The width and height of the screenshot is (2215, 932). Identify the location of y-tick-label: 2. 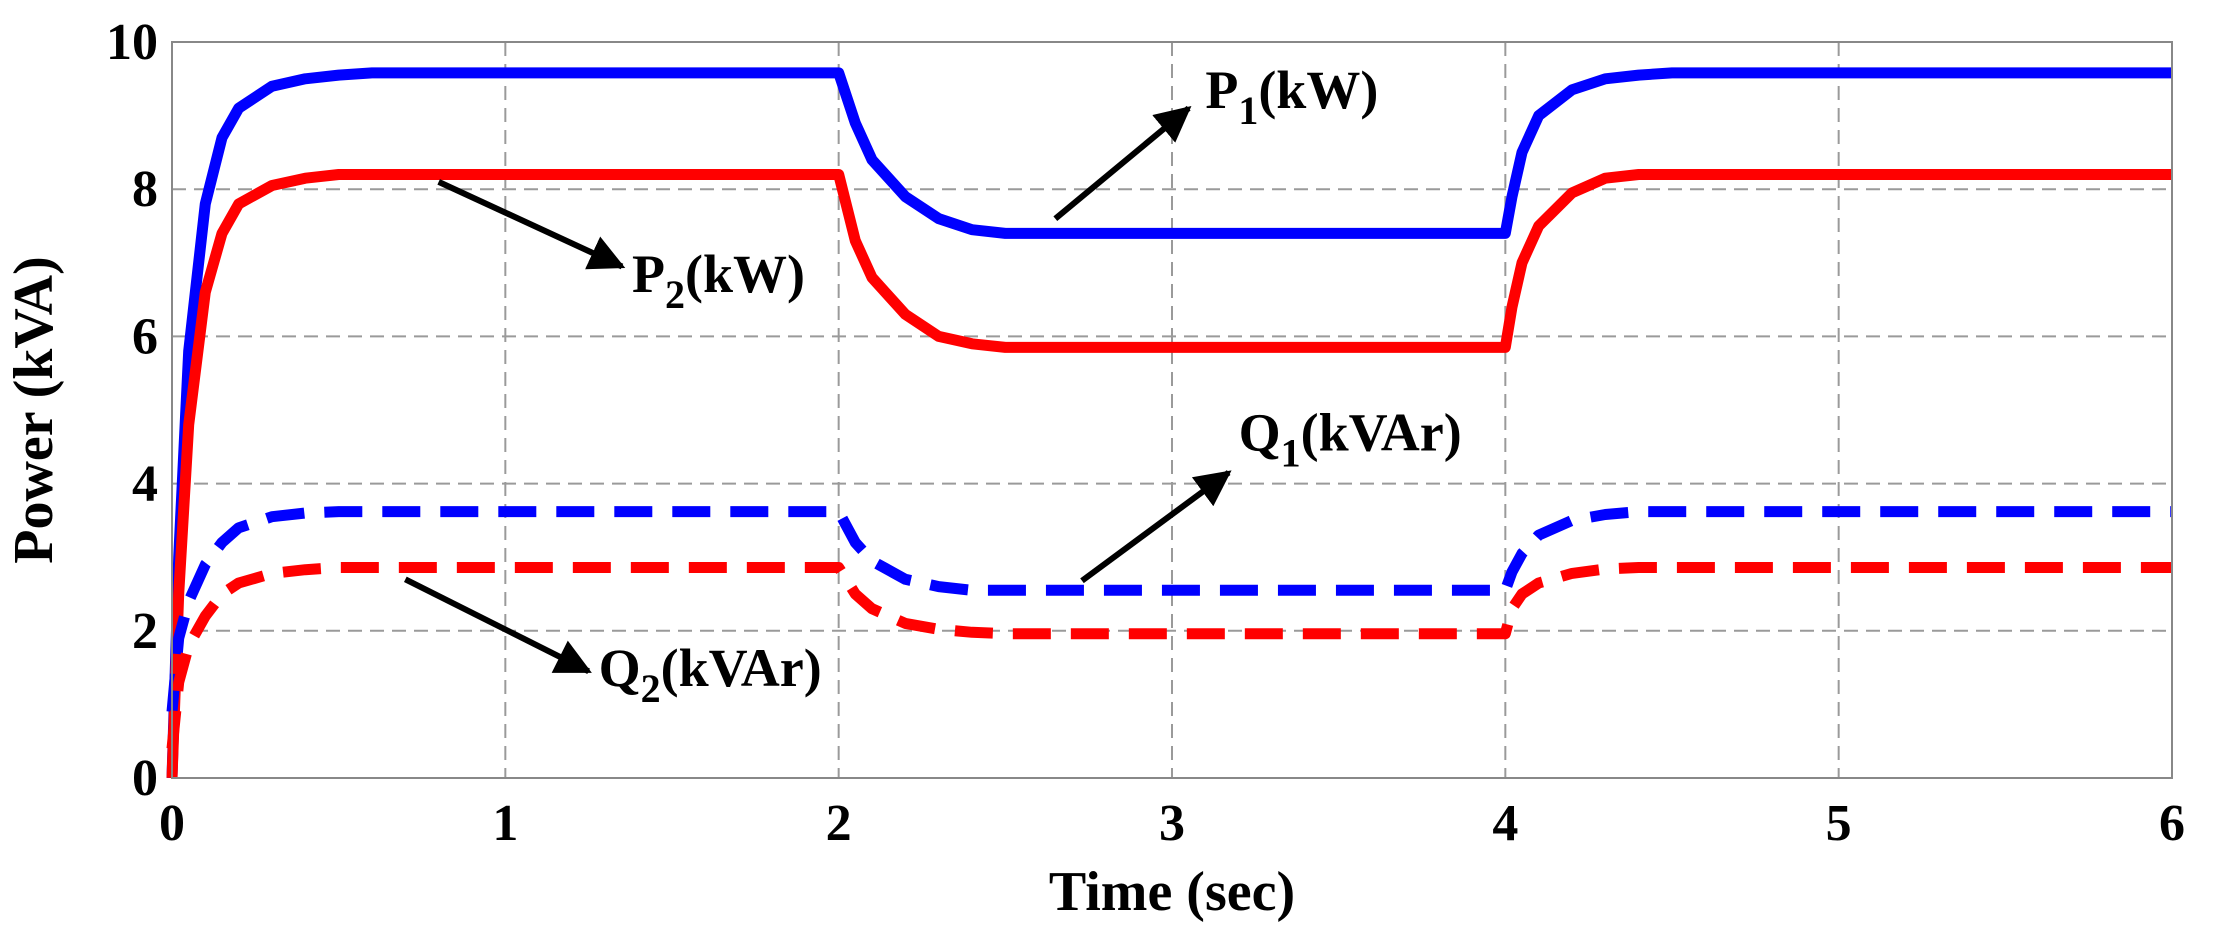
(145, 631).